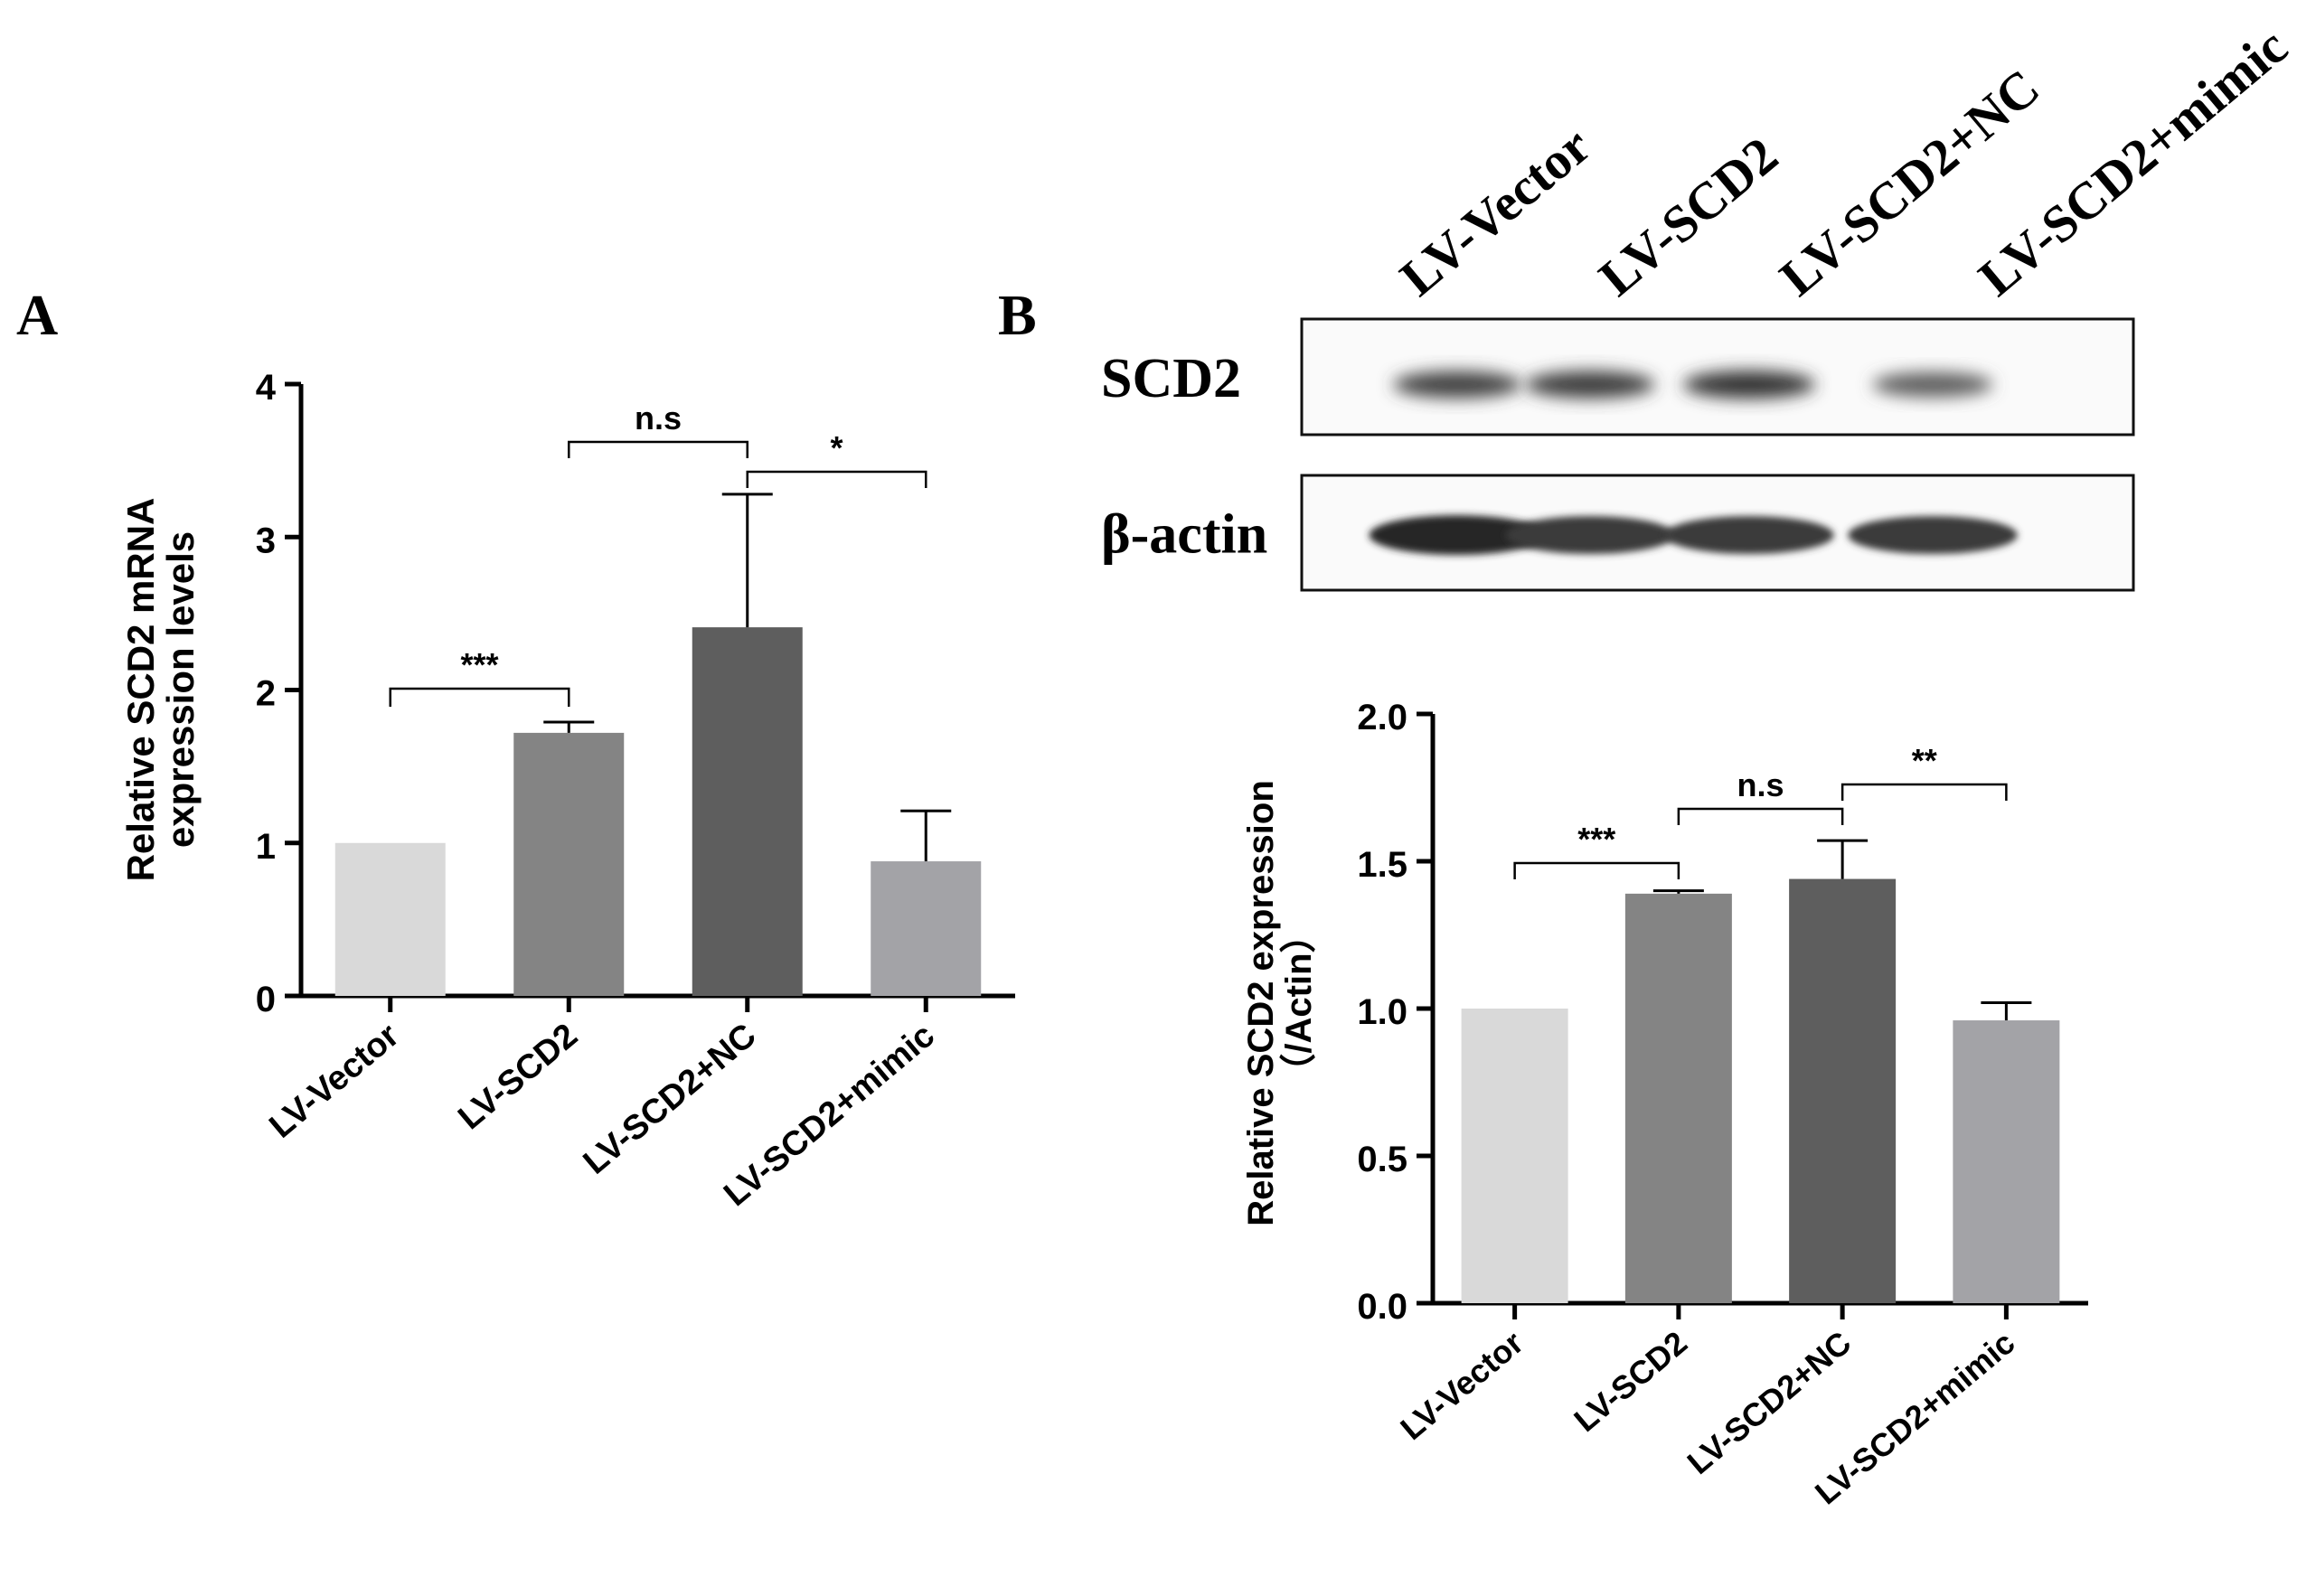 This screenshot has height=1596, width=2297. Describe the element at coordinates (2133, 161) in the screenshot. I see `blot-lane-label: LV-SCD2+mimic` at that location.